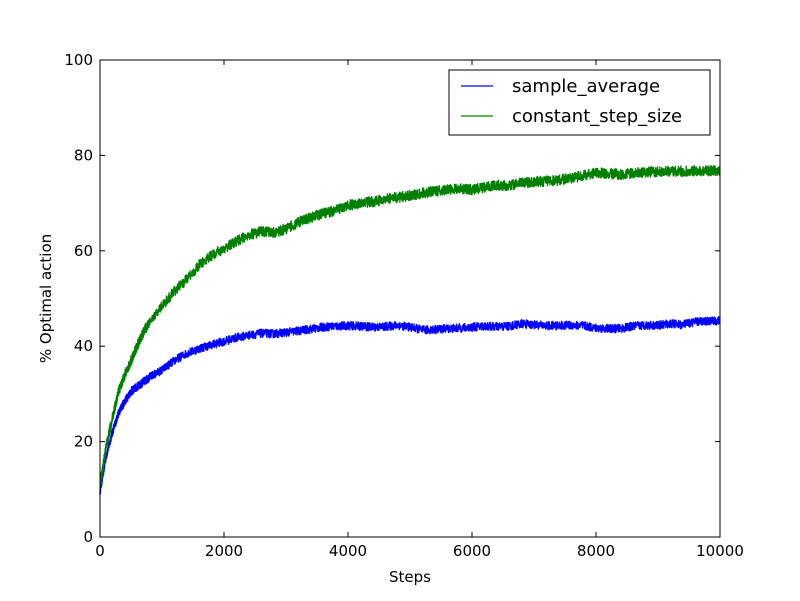 The height and width of the screenshot is (601, 800). What do you see at coordinates (100, 551) in the screenshot?
I see `x-tick-label: 0` at bounding box center [100, 551].